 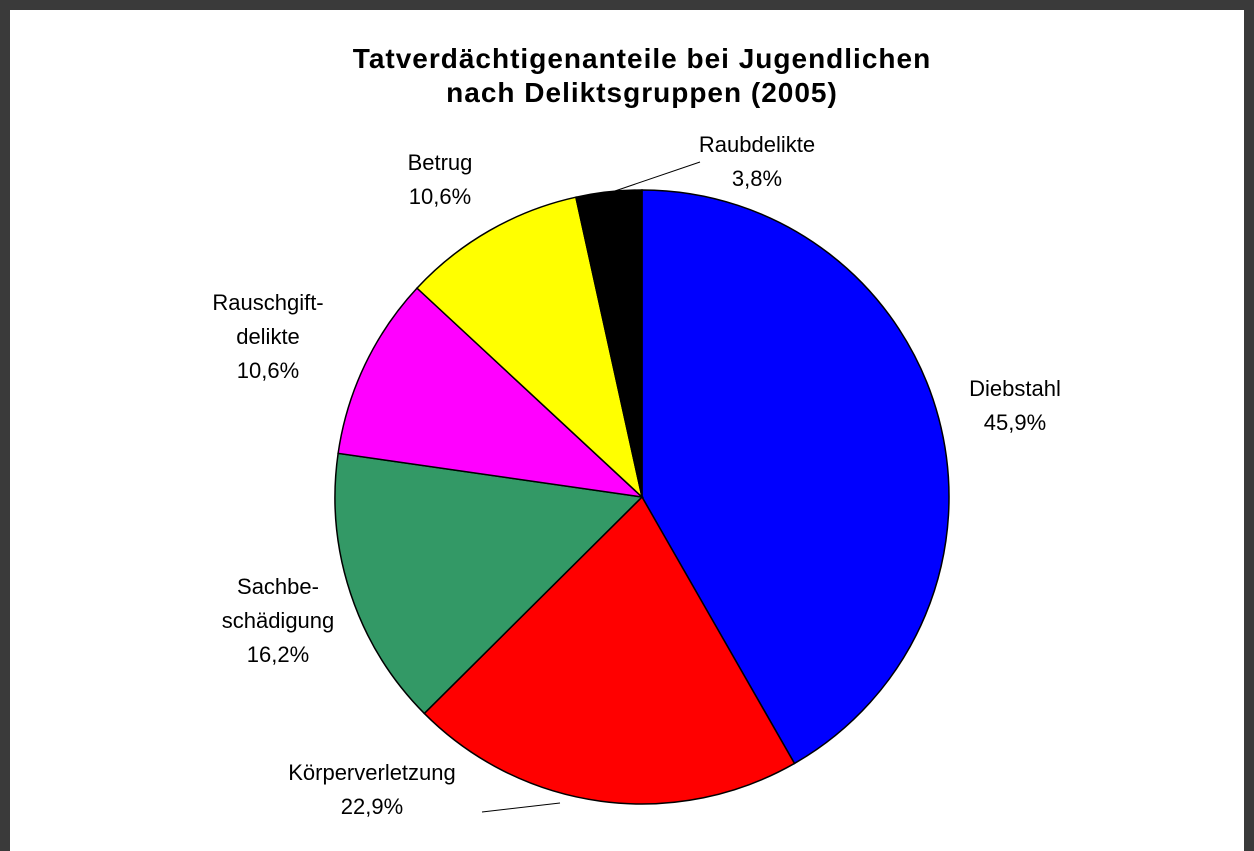 What do you see at coordinates (372, 772) in the screenshot?
I see `slice-label: Körperverletzung` at bounding box center [372, 772].